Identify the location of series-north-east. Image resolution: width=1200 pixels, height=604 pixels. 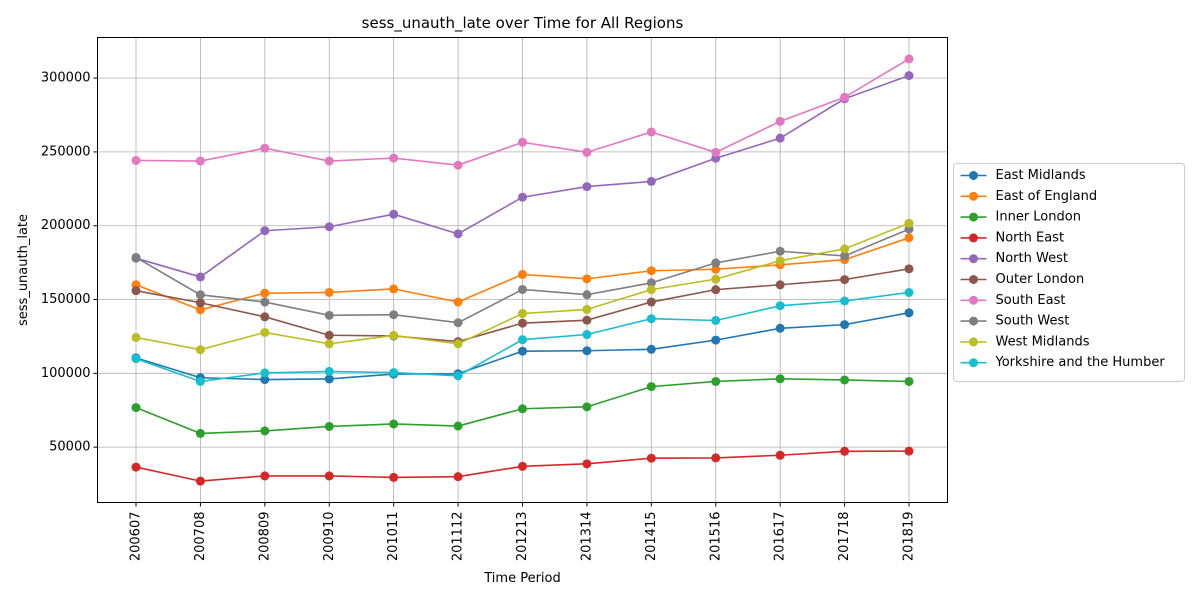
(522, 466).